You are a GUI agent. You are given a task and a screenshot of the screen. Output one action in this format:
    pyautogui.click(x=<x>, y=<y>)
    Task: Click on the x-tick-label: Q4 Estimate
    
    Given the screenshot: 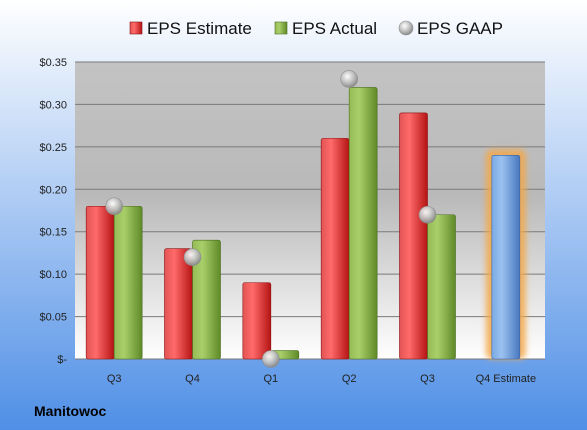 What is the action you would take?
    pyautogui.click(x=506, y=379)
    